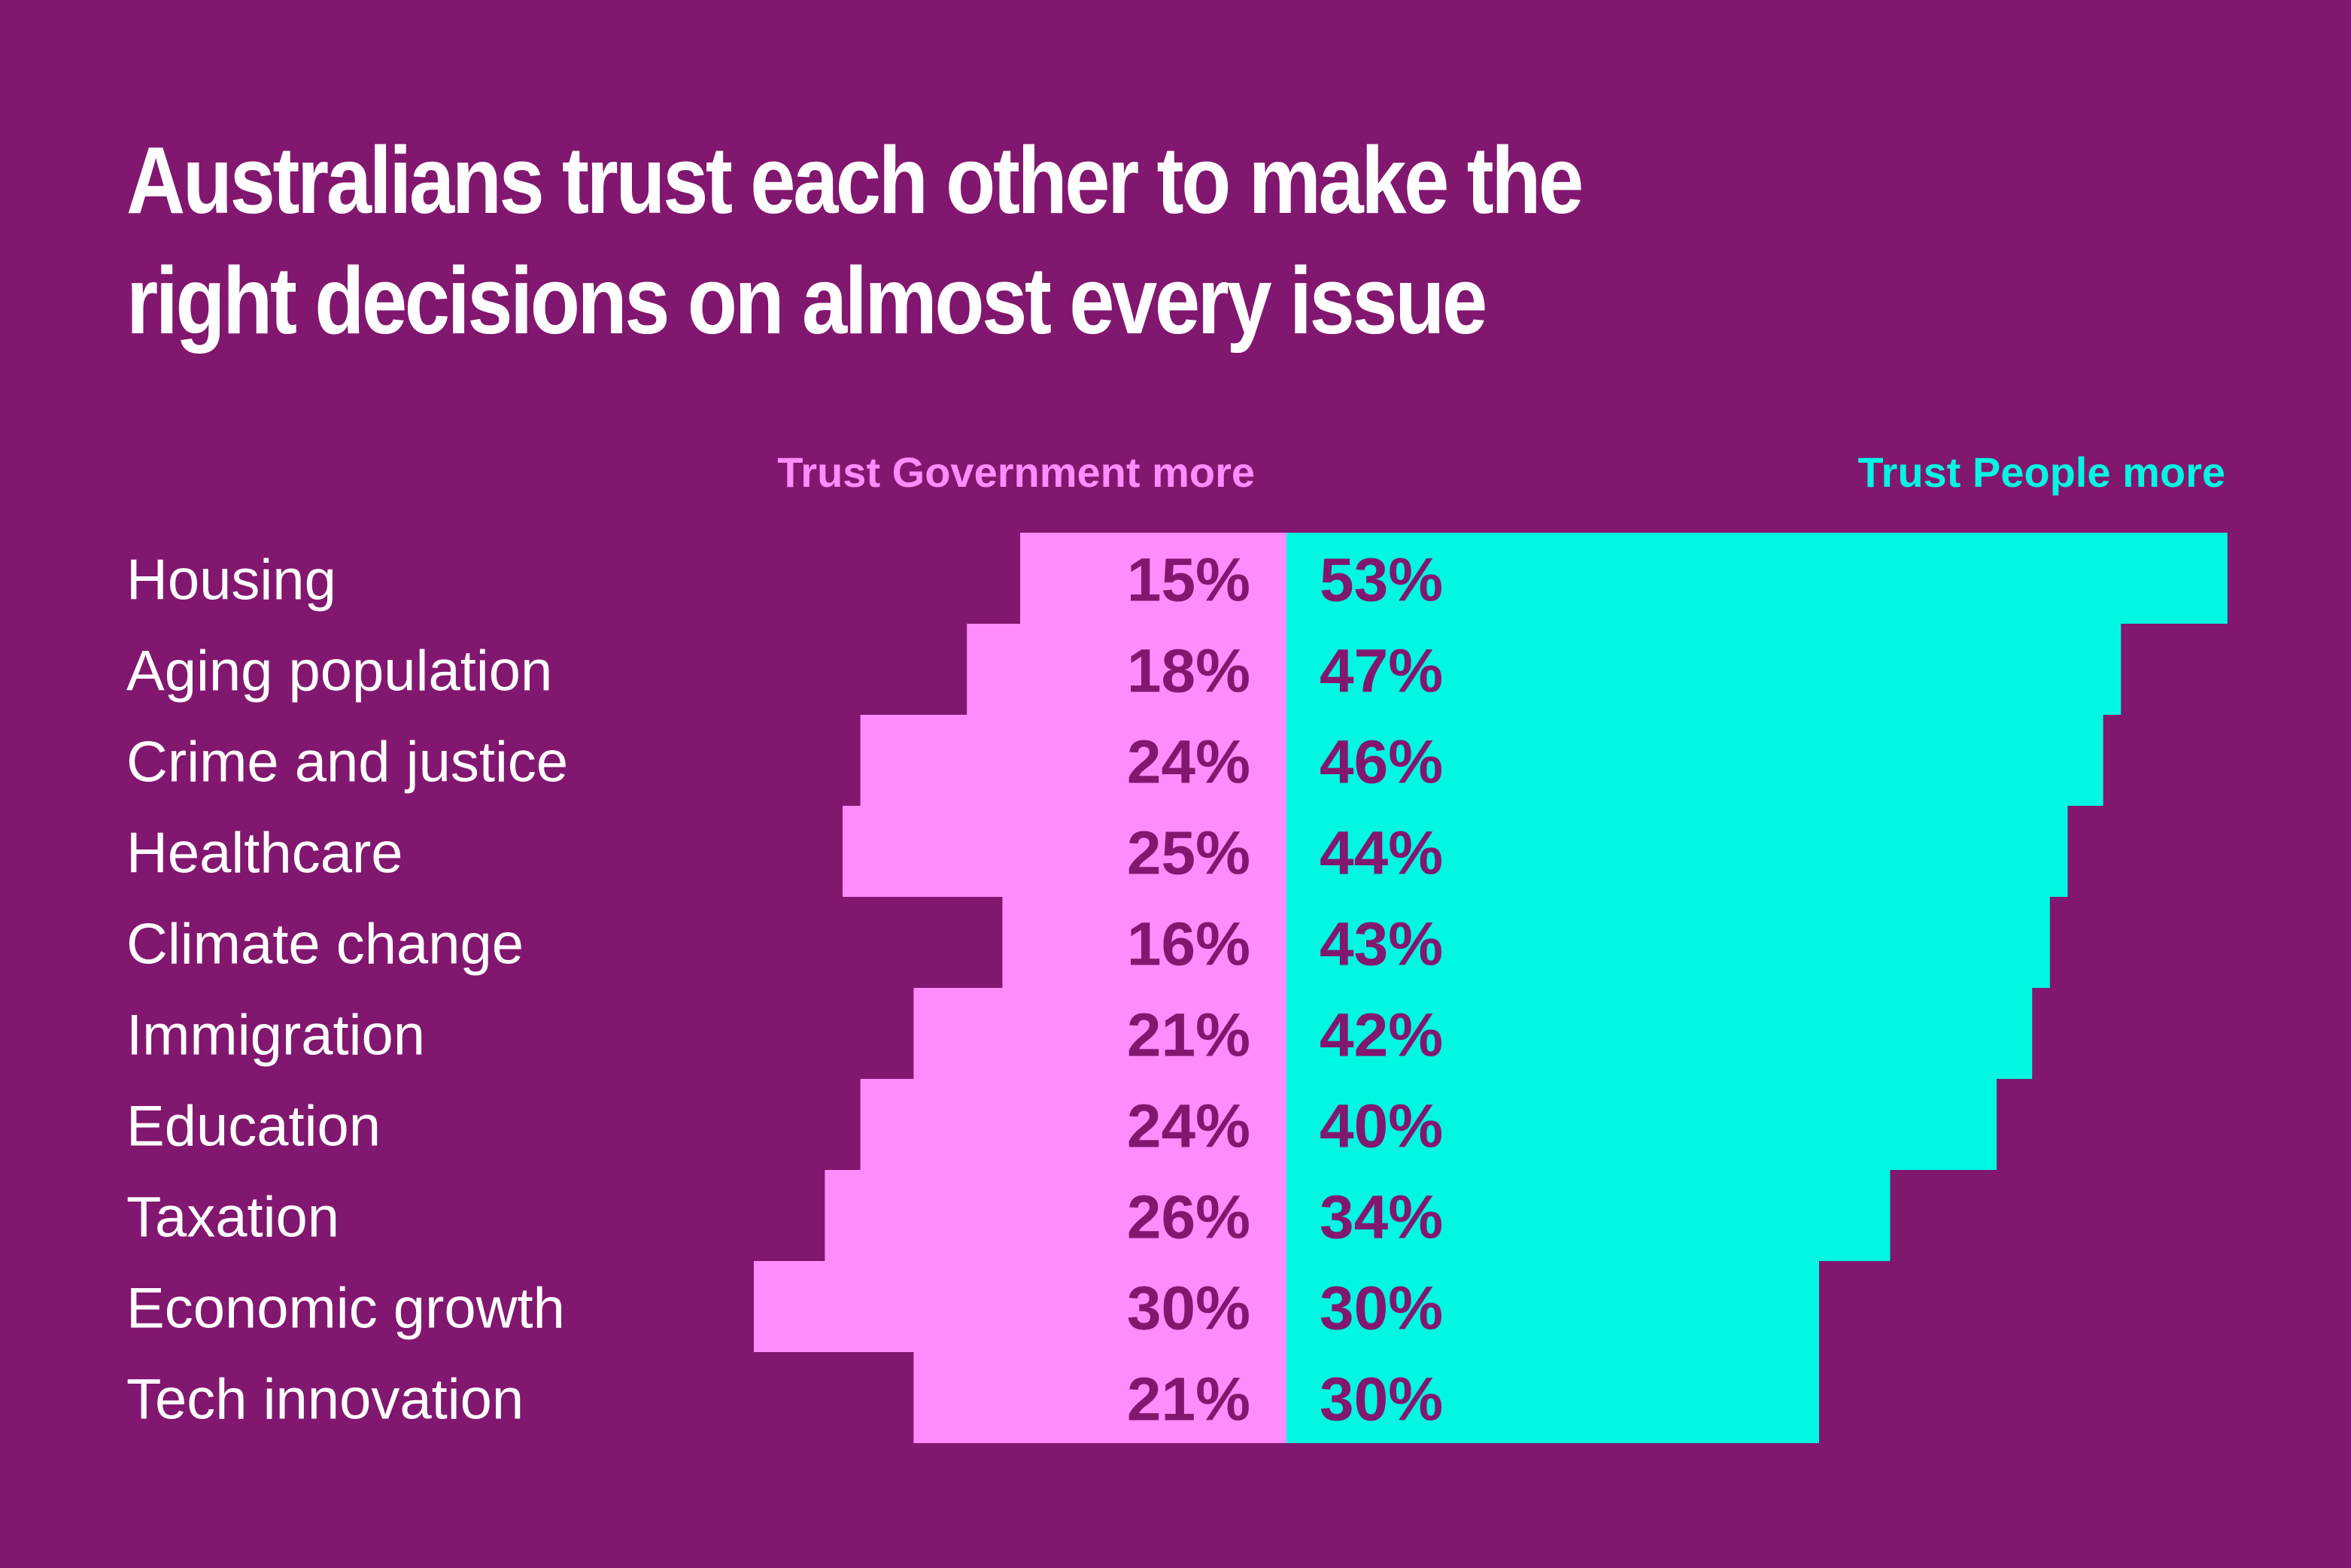 This screenshot has width=2351, height=1568. Describe the element at coordinates (339, 671) in the screenshot. I see `category-label-2: Aging population` at that location.